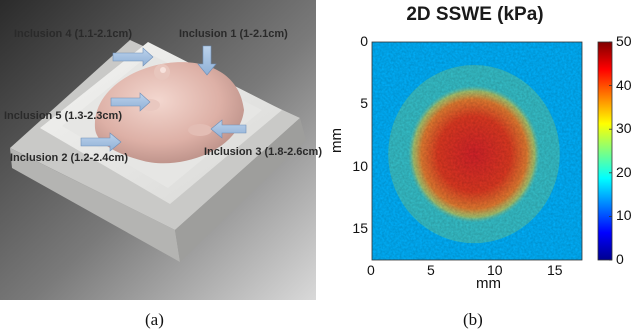 The image size is (632, 335). I want to click on x-tick-label: 15, so click(555, 270).